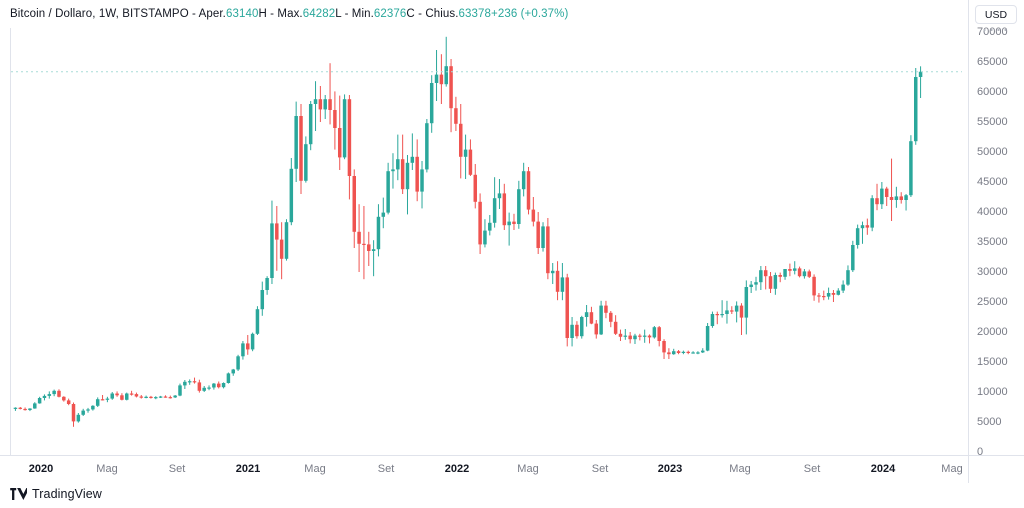  What do you see at coordinates (992, 92) in the screenshot?
I see `price-axis-tick: 60000` at bounding box center [992, 92].